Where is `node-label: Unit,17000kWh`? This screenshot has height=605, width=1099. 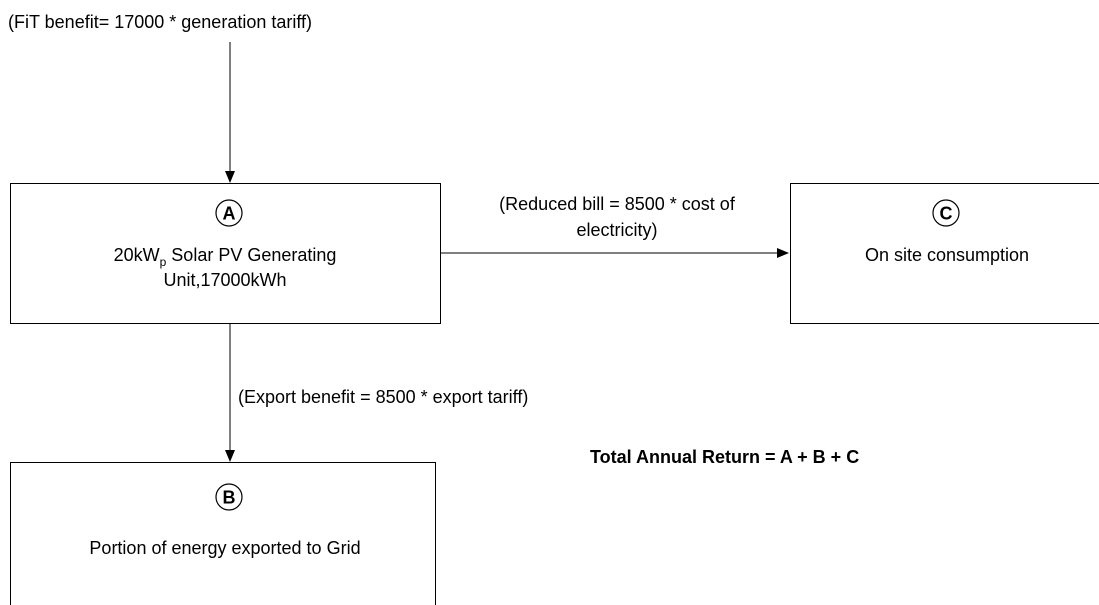
node-label: Unit,17000kWh is located at coordinates (224, 280).